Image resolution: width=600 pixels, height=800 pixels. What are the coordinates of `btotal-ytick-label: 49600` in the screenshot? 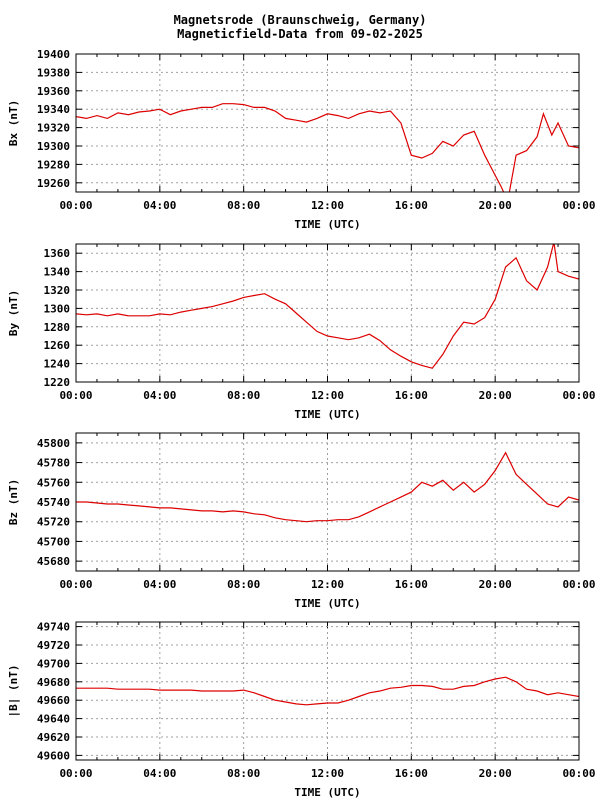 It's located at (53, 755).